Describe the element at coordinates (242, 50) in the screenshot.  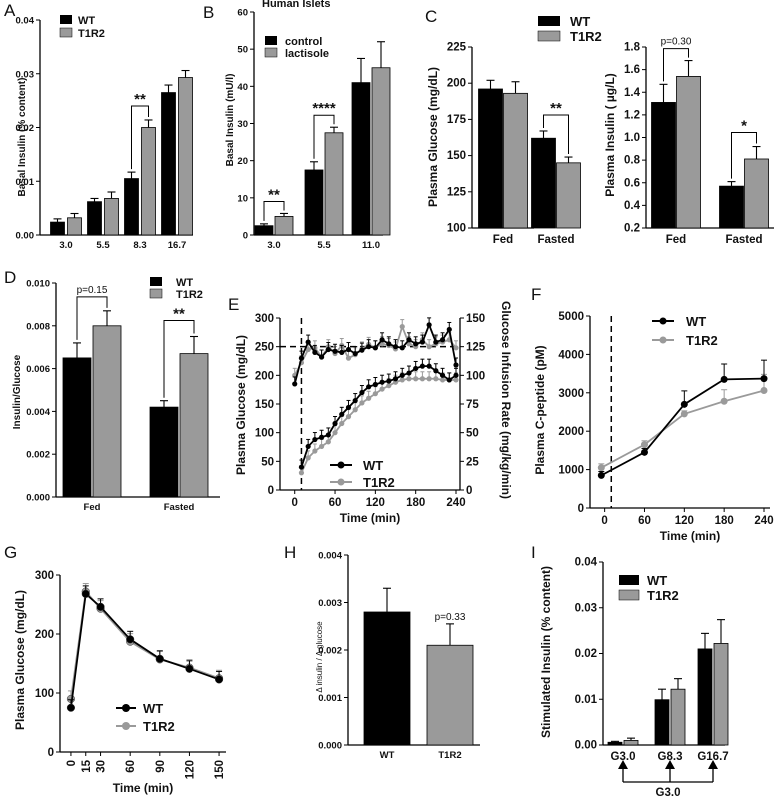
I see `y-tick-label: 50` at that location.